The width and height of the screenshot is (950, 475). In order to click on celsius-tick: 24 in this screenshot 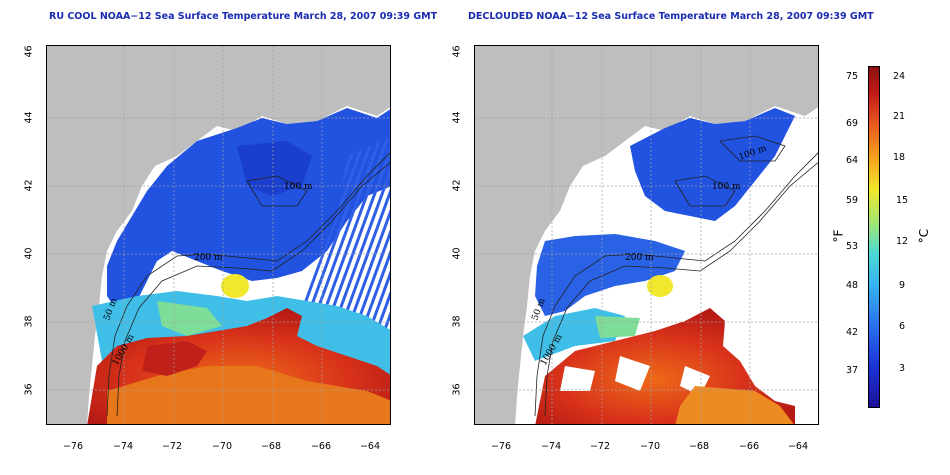, I will do `click(899, 76)`.